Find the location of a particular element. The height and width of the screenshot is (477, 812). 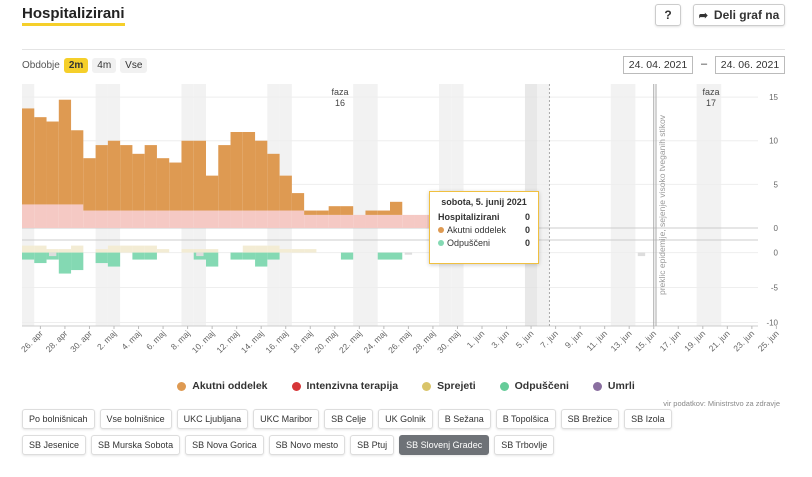

x-tick-label: 7. jun is located at coordinates (549, 339).